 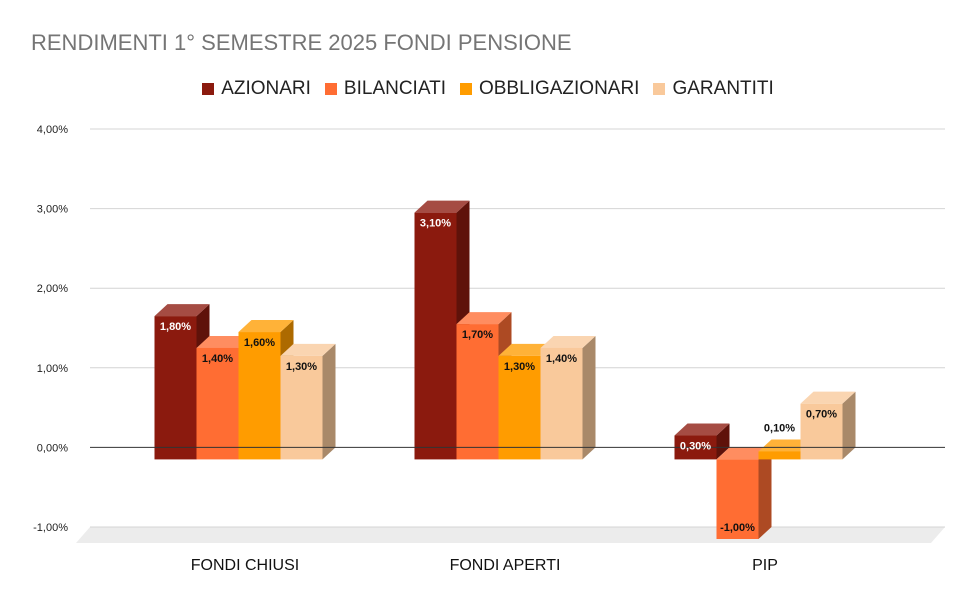 What do you see at coordinates (245, 565) in the screenshot?
I see `x-tick-label: FONDI CHIUSI` at bounding box center [245, 565].